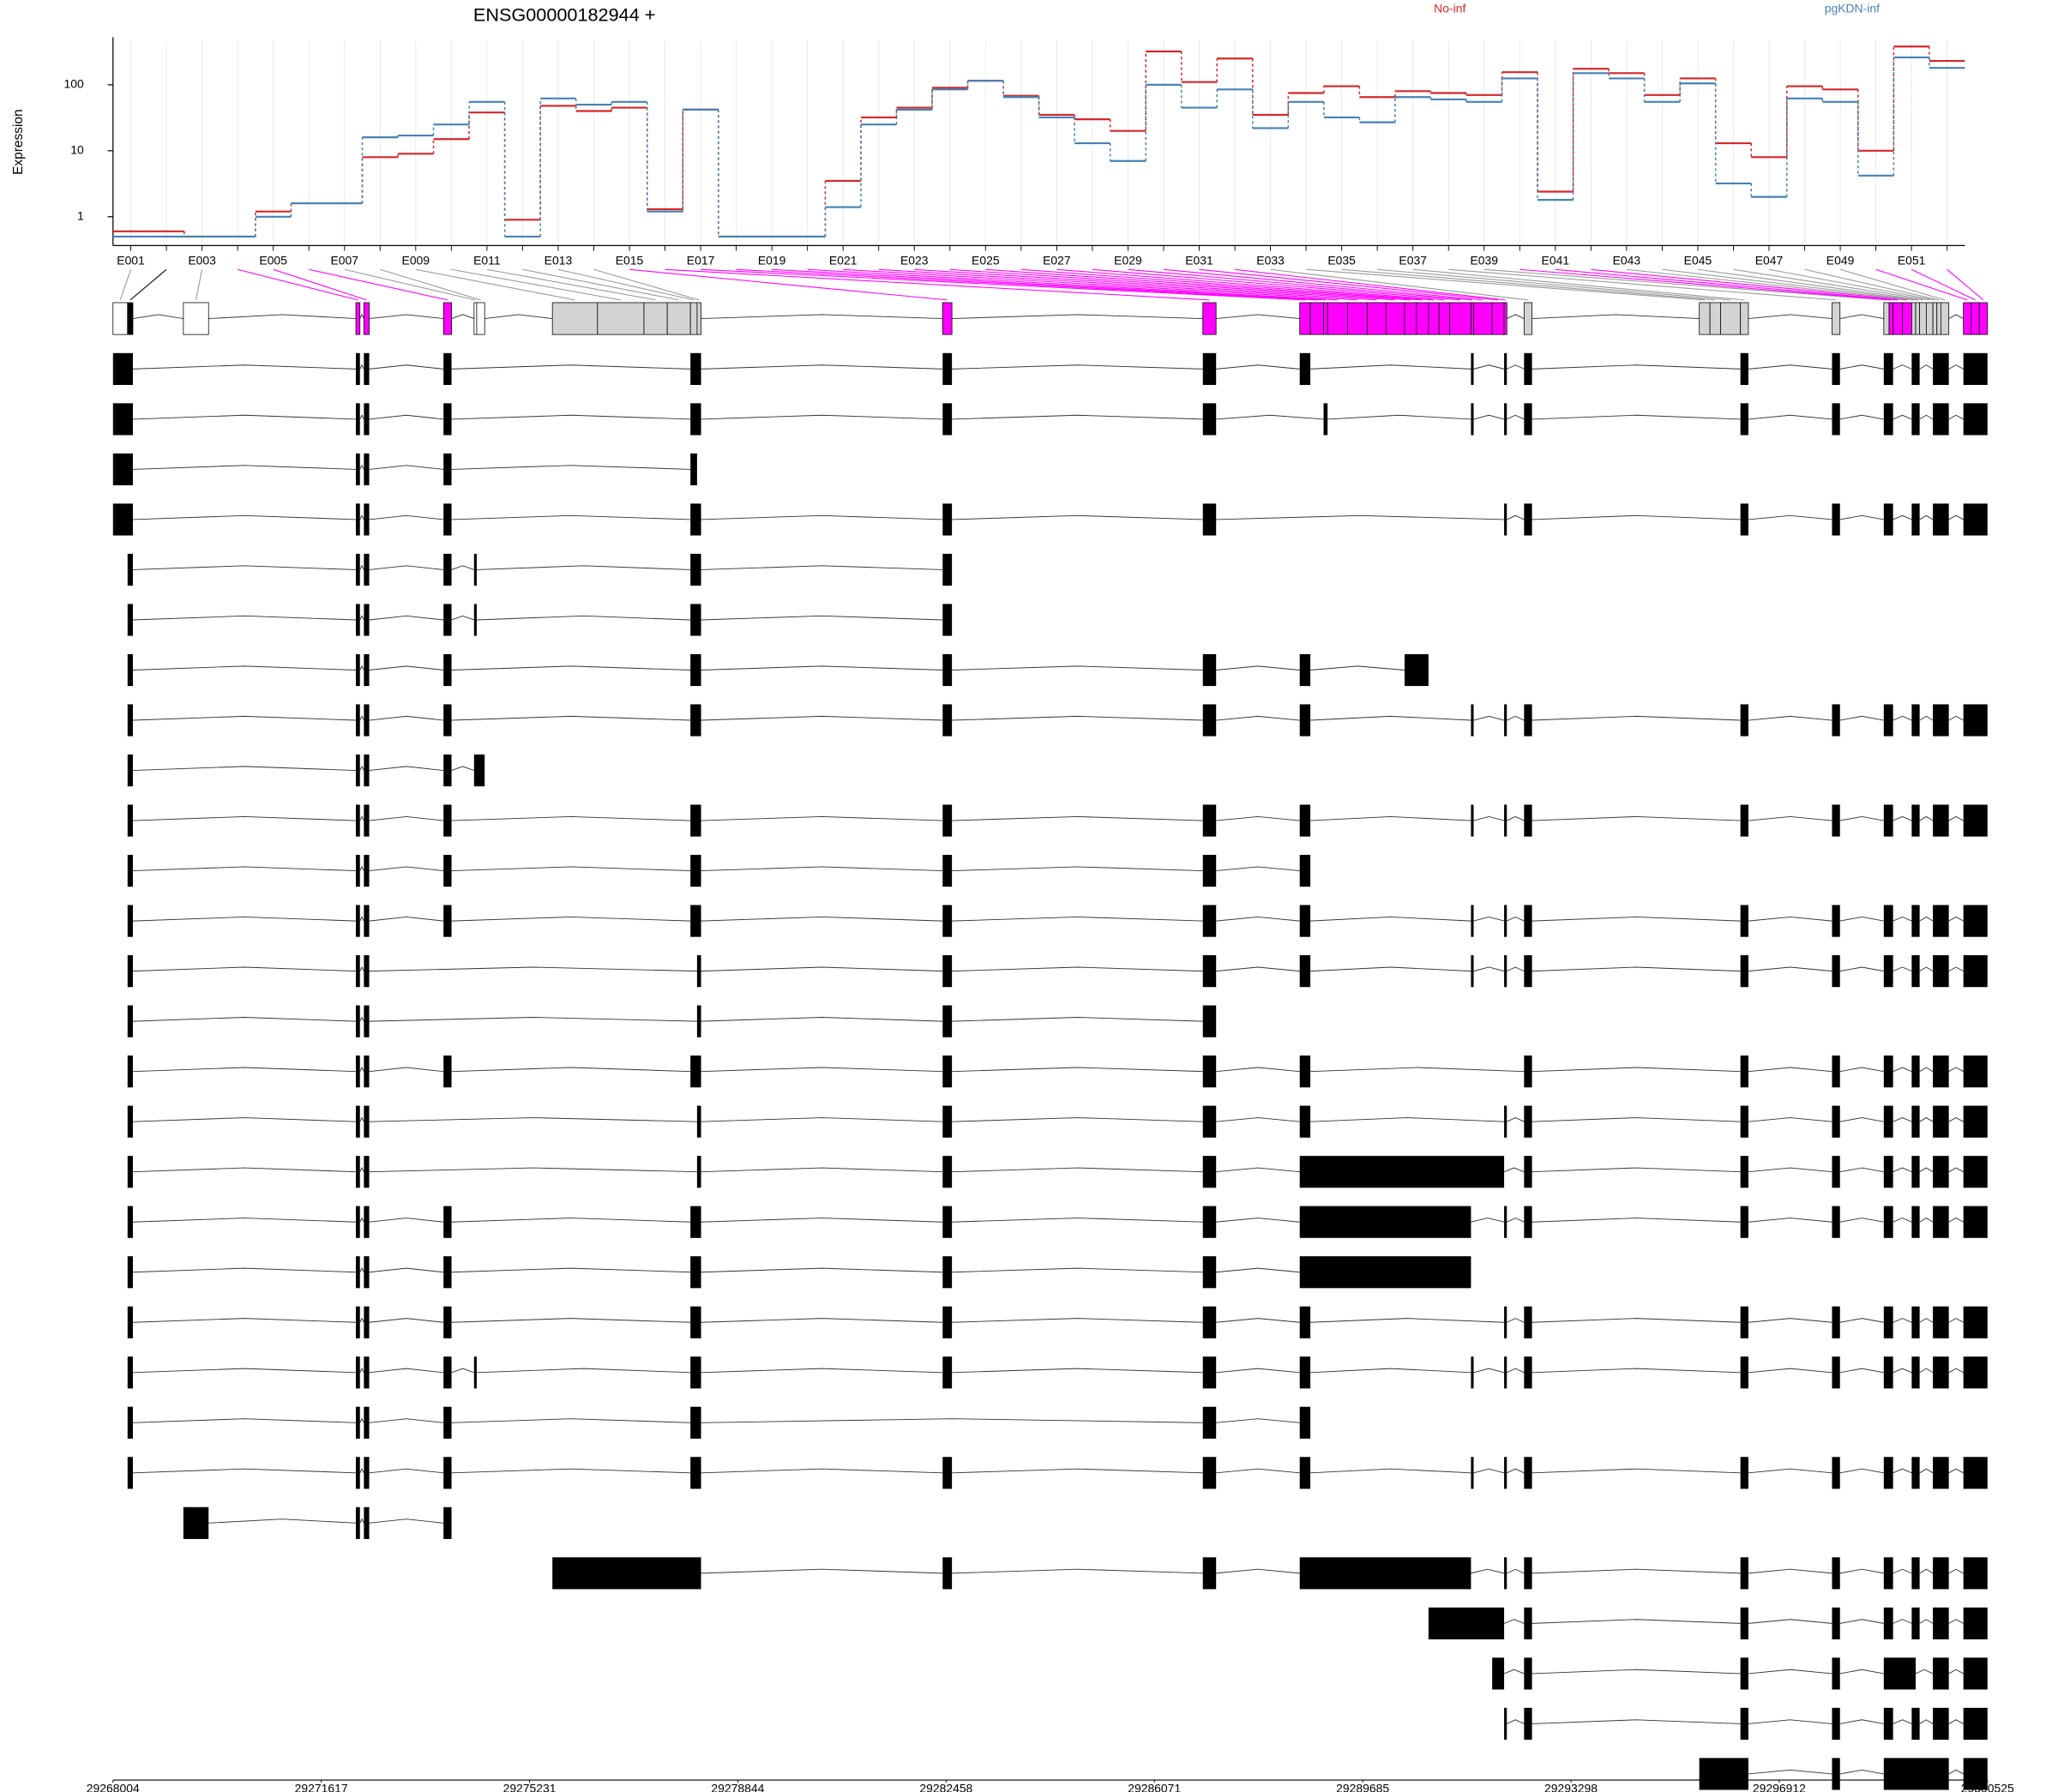  What do you see at coordinates (1988, 1787) in the screenshot?
I see `genome-tick-label: 29300525` at bounding box center [1988, 1787].